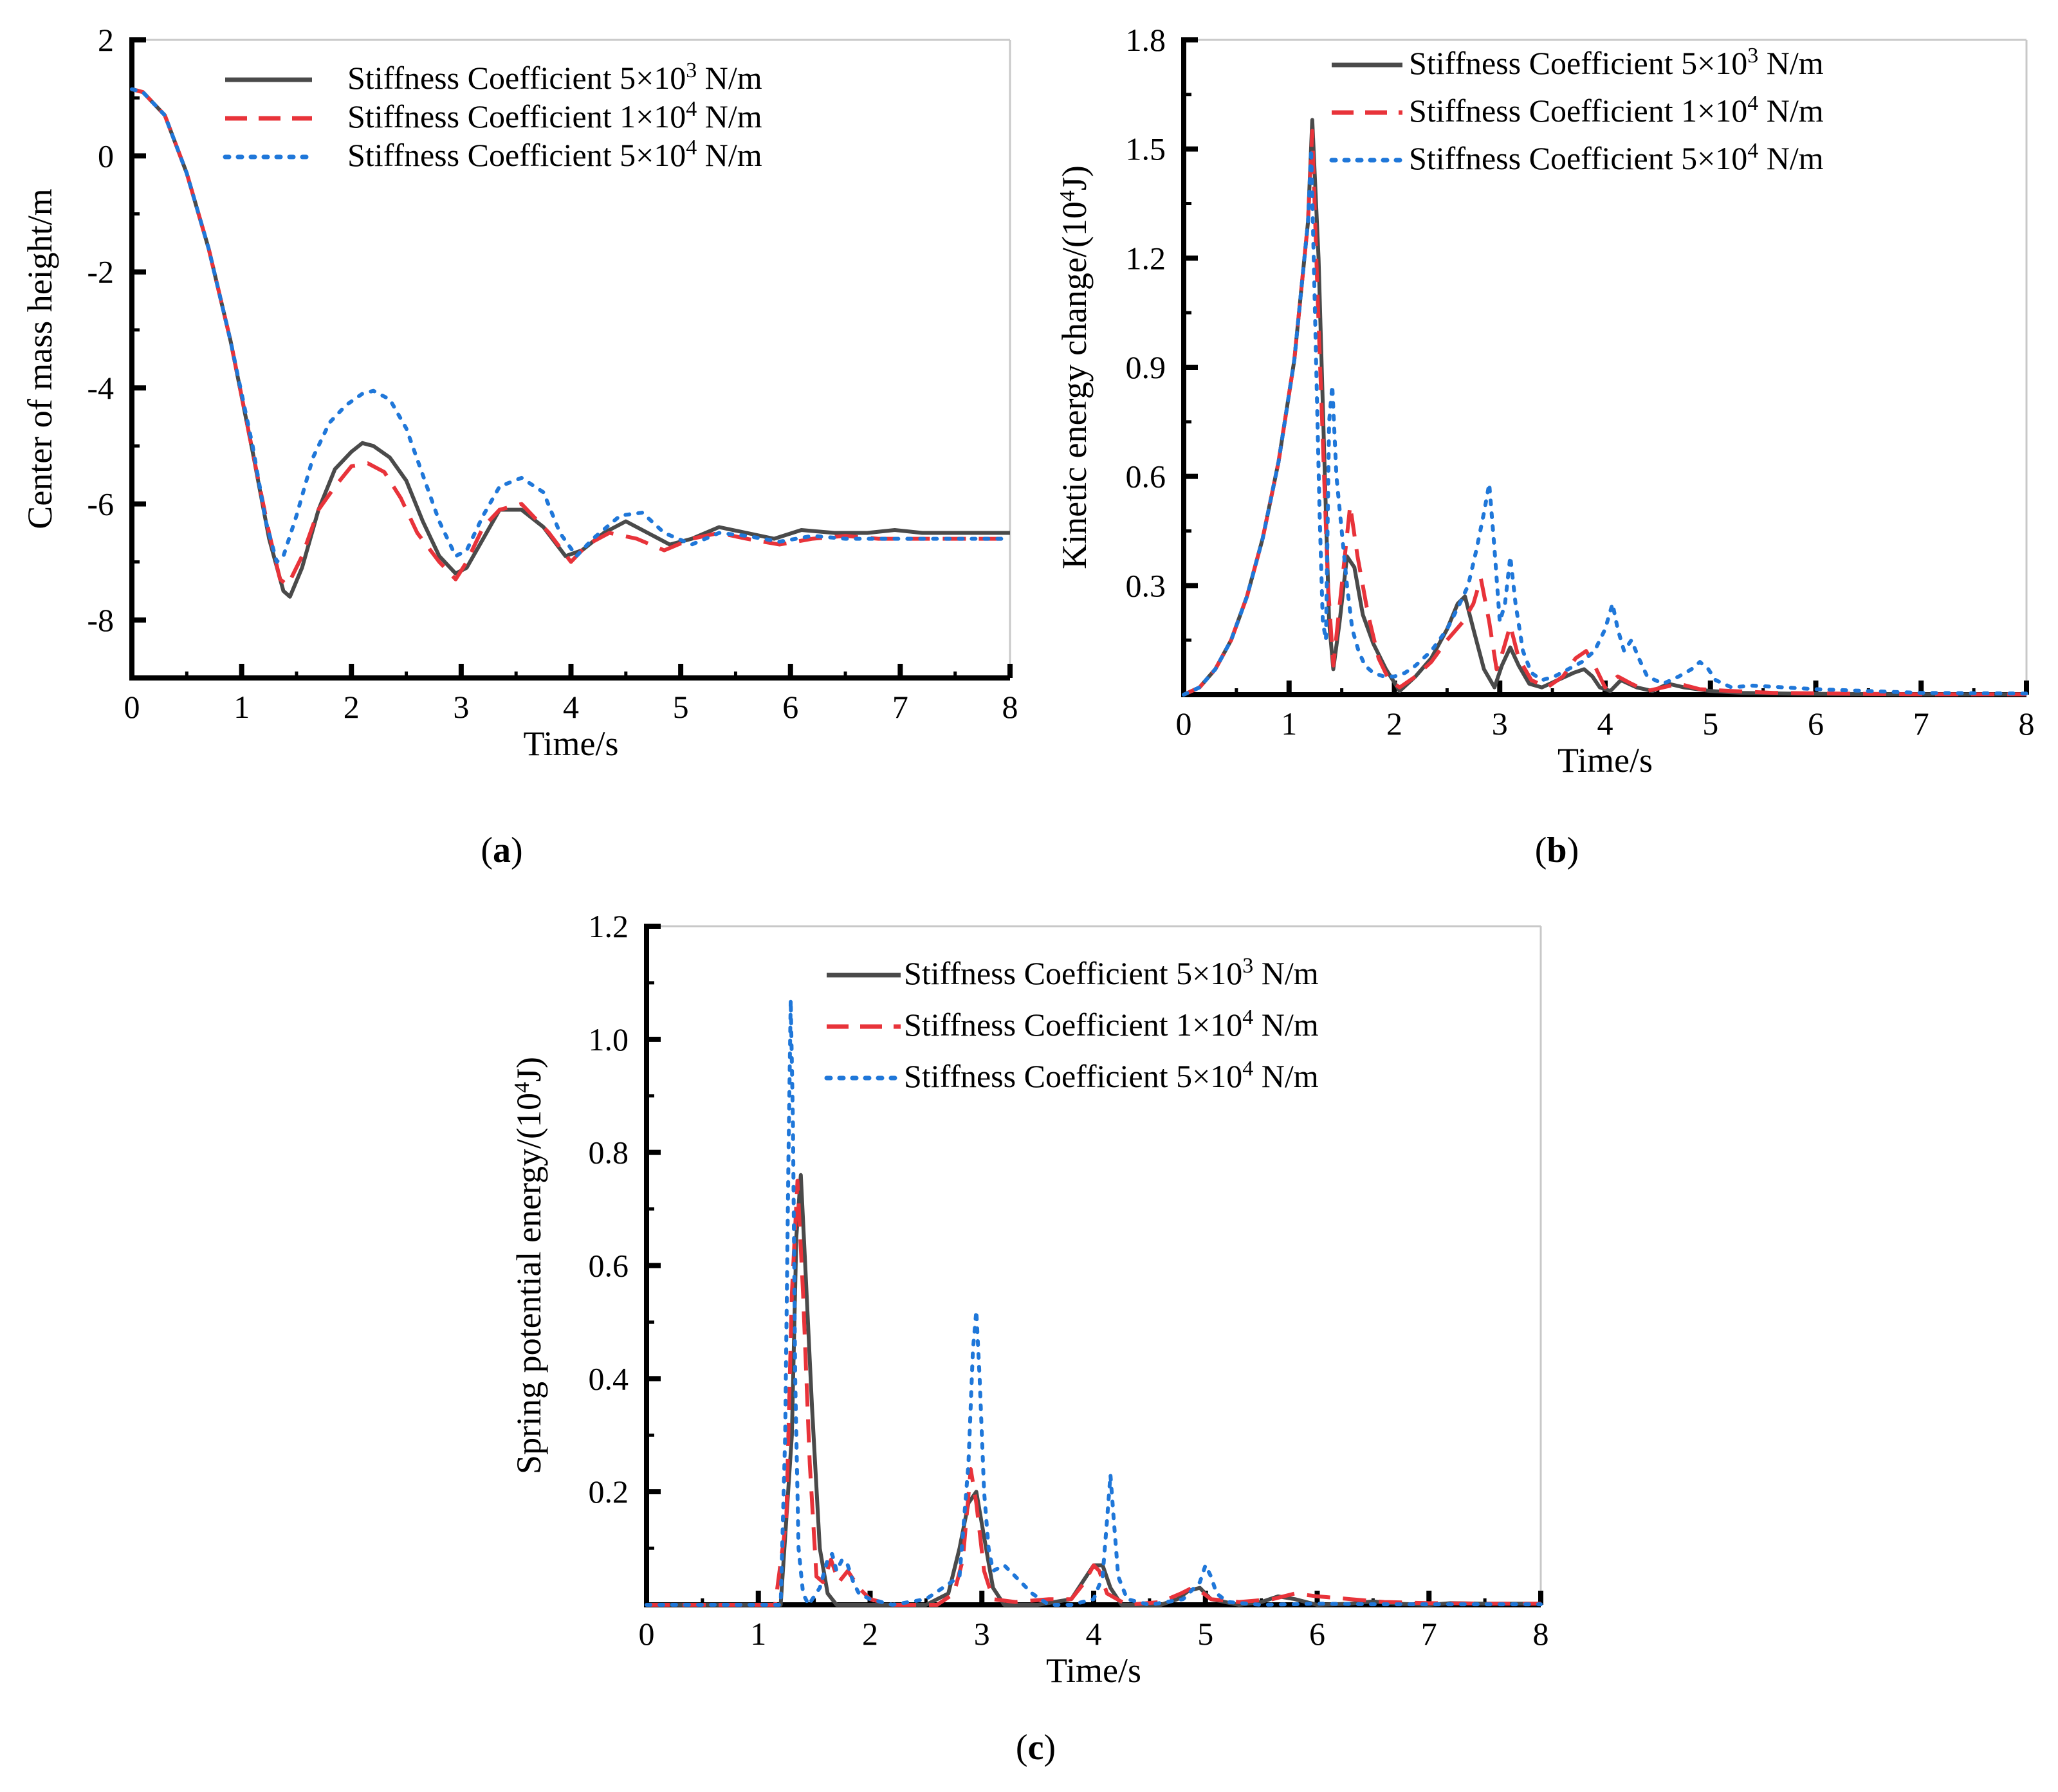 The height and width of the screenshot is (1792, 2058). I want to click on y-tick-label: 0.2, so click(609, 1492).